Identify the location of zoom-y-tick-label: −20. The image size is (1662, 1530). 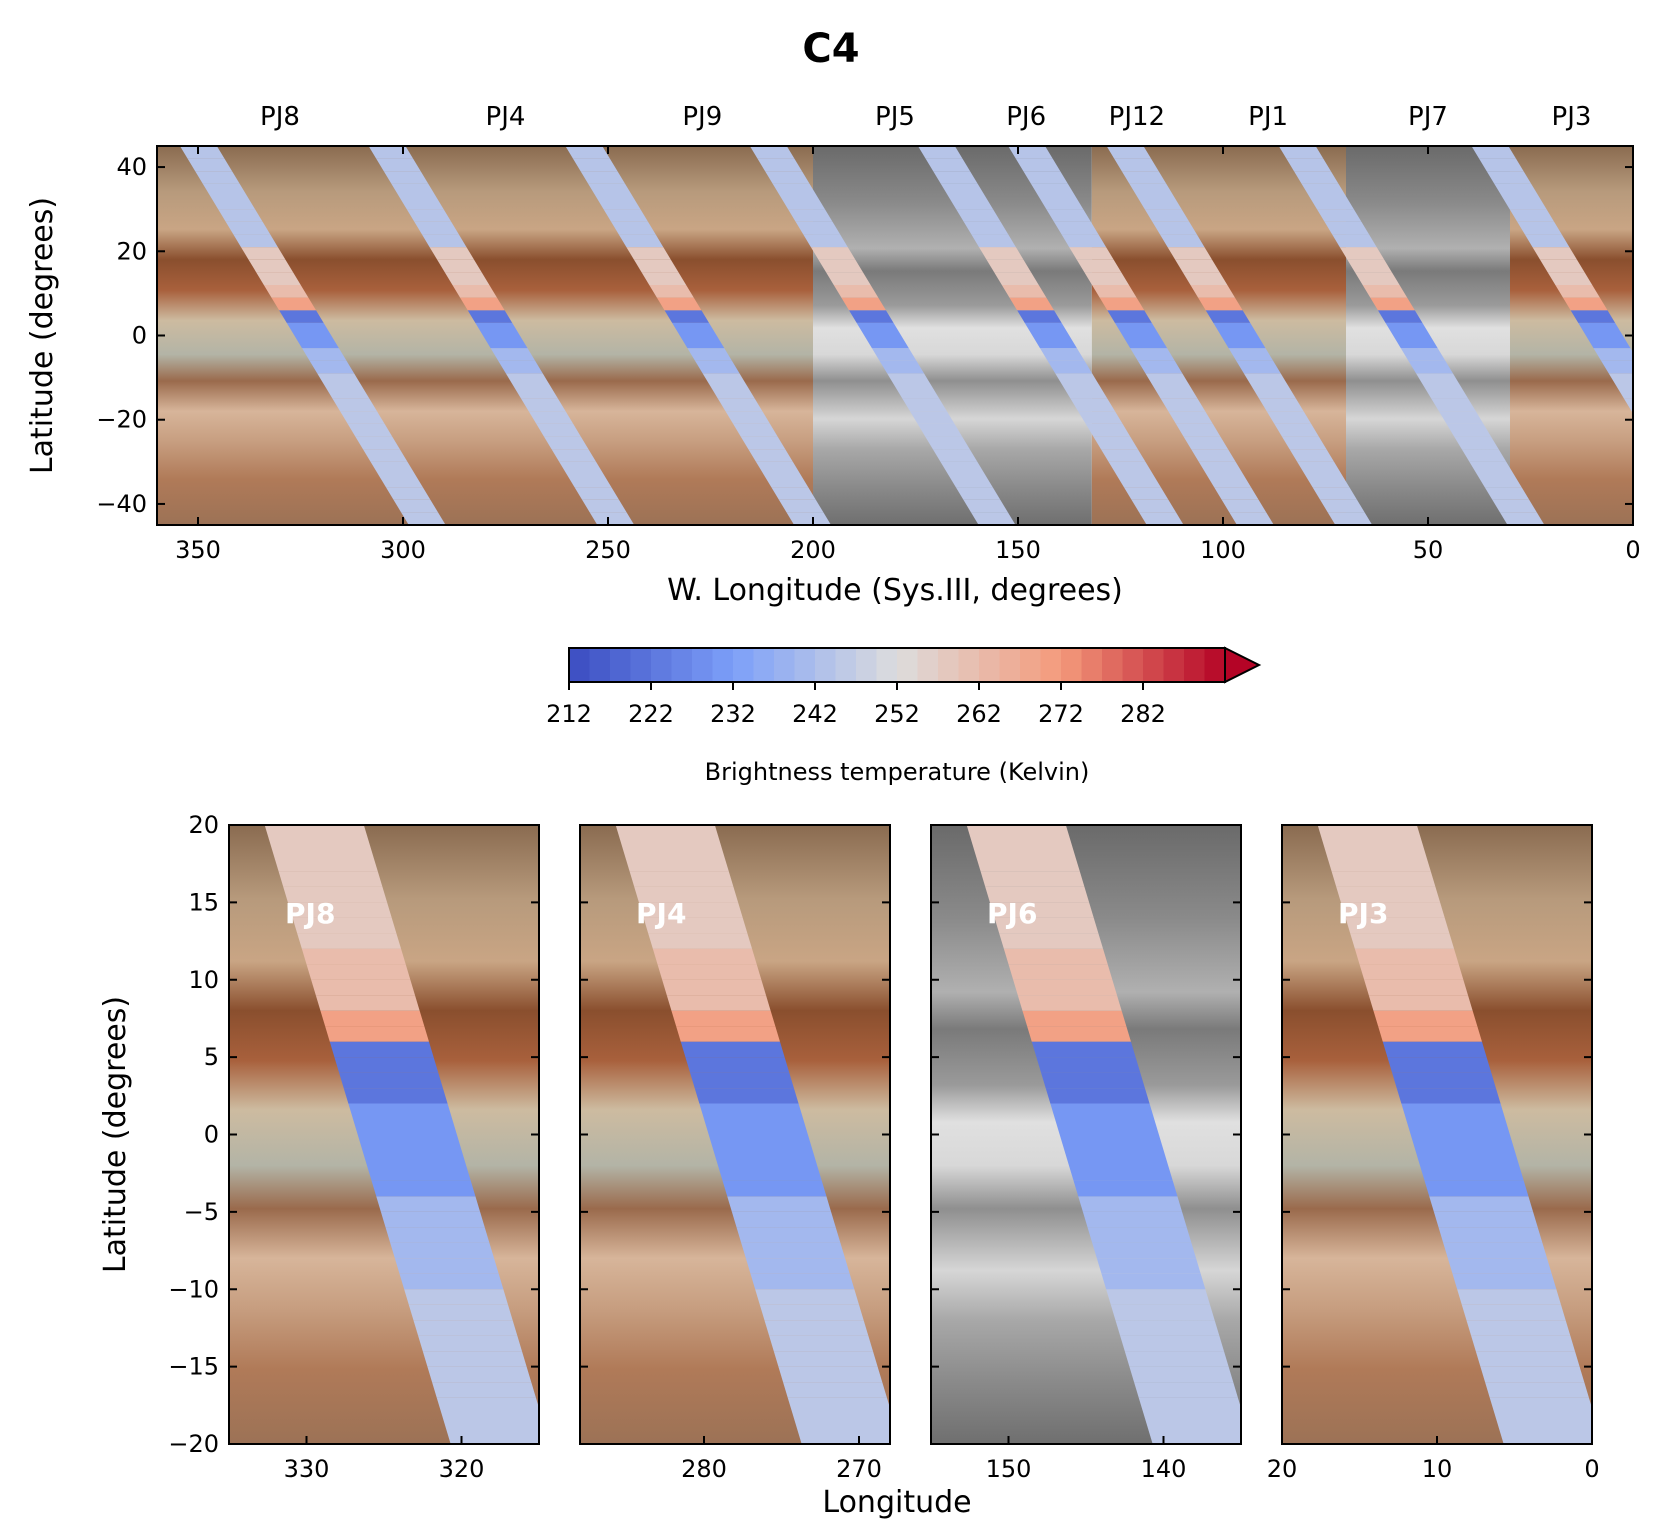
(193, 1444).